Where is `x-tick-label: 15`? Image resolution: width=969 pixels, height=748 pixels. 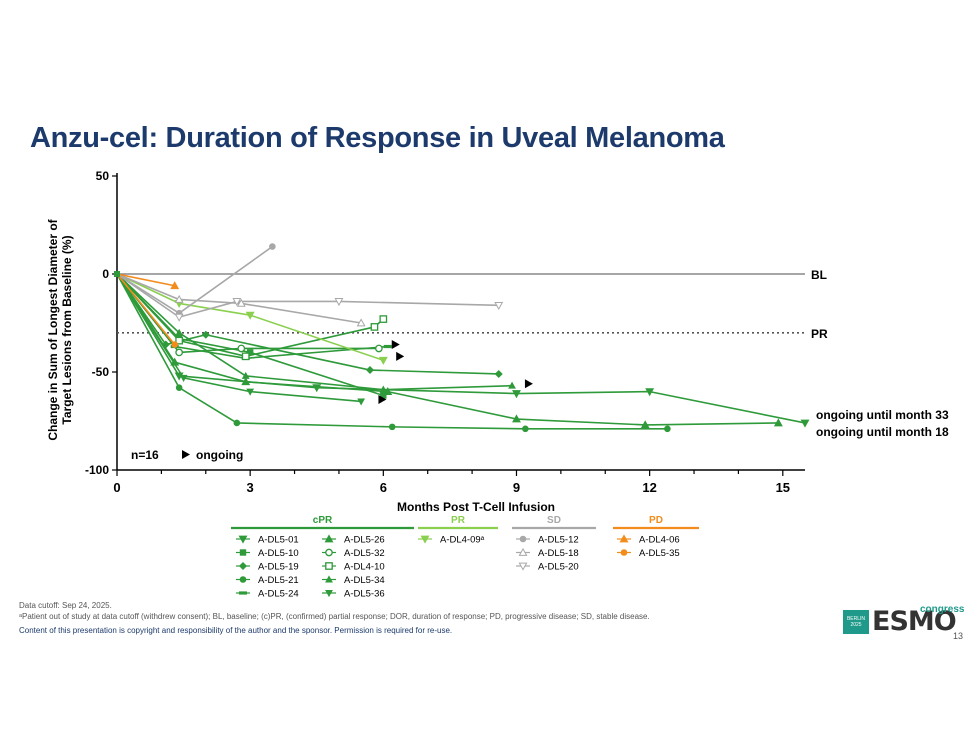
x-tick-label: 15 is located at coordinates (783, 487).